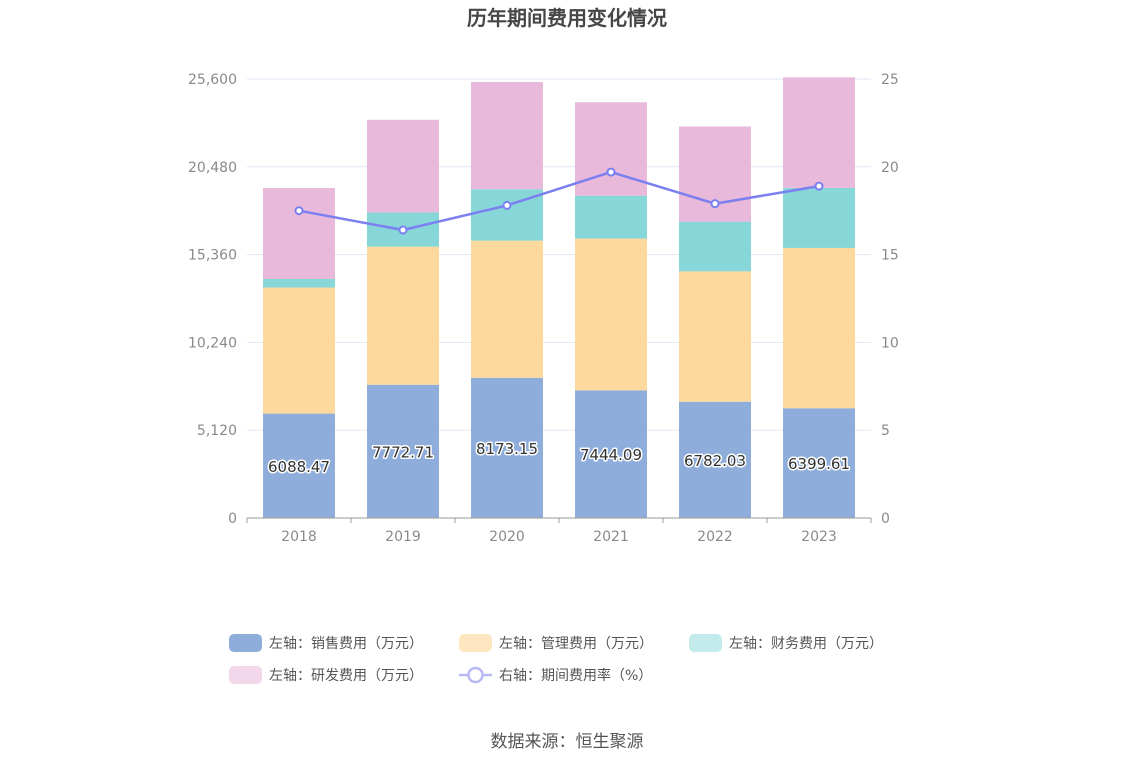 This screenshot has height=766, width=1134. Describe the element at coordinates (567, 18) in the screenshot. I see `chart-title: 历年期间费用变化情况` at that location.